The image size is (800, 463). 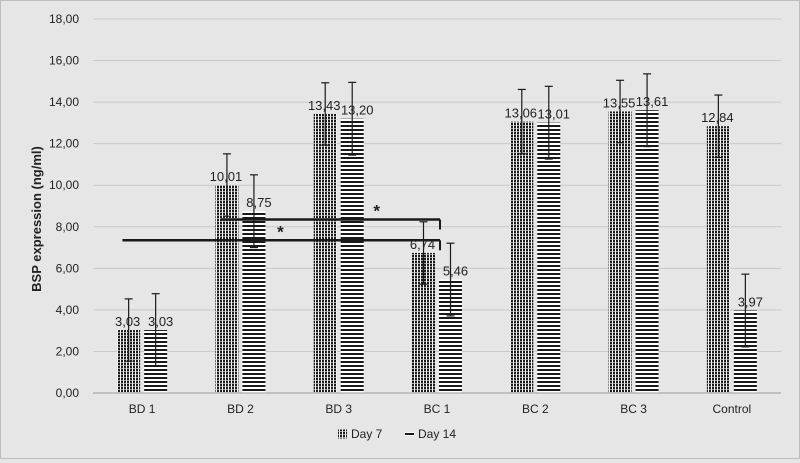 I want to click on x-tick-label: BC 1, so click(x=437, y=409).